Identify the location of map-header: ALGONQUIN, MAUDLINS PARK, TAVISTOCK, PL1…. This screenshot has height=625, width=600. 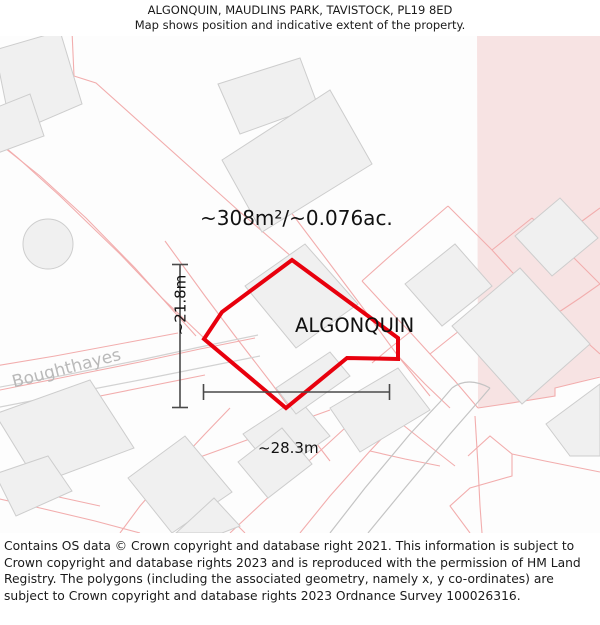
(300, 18).